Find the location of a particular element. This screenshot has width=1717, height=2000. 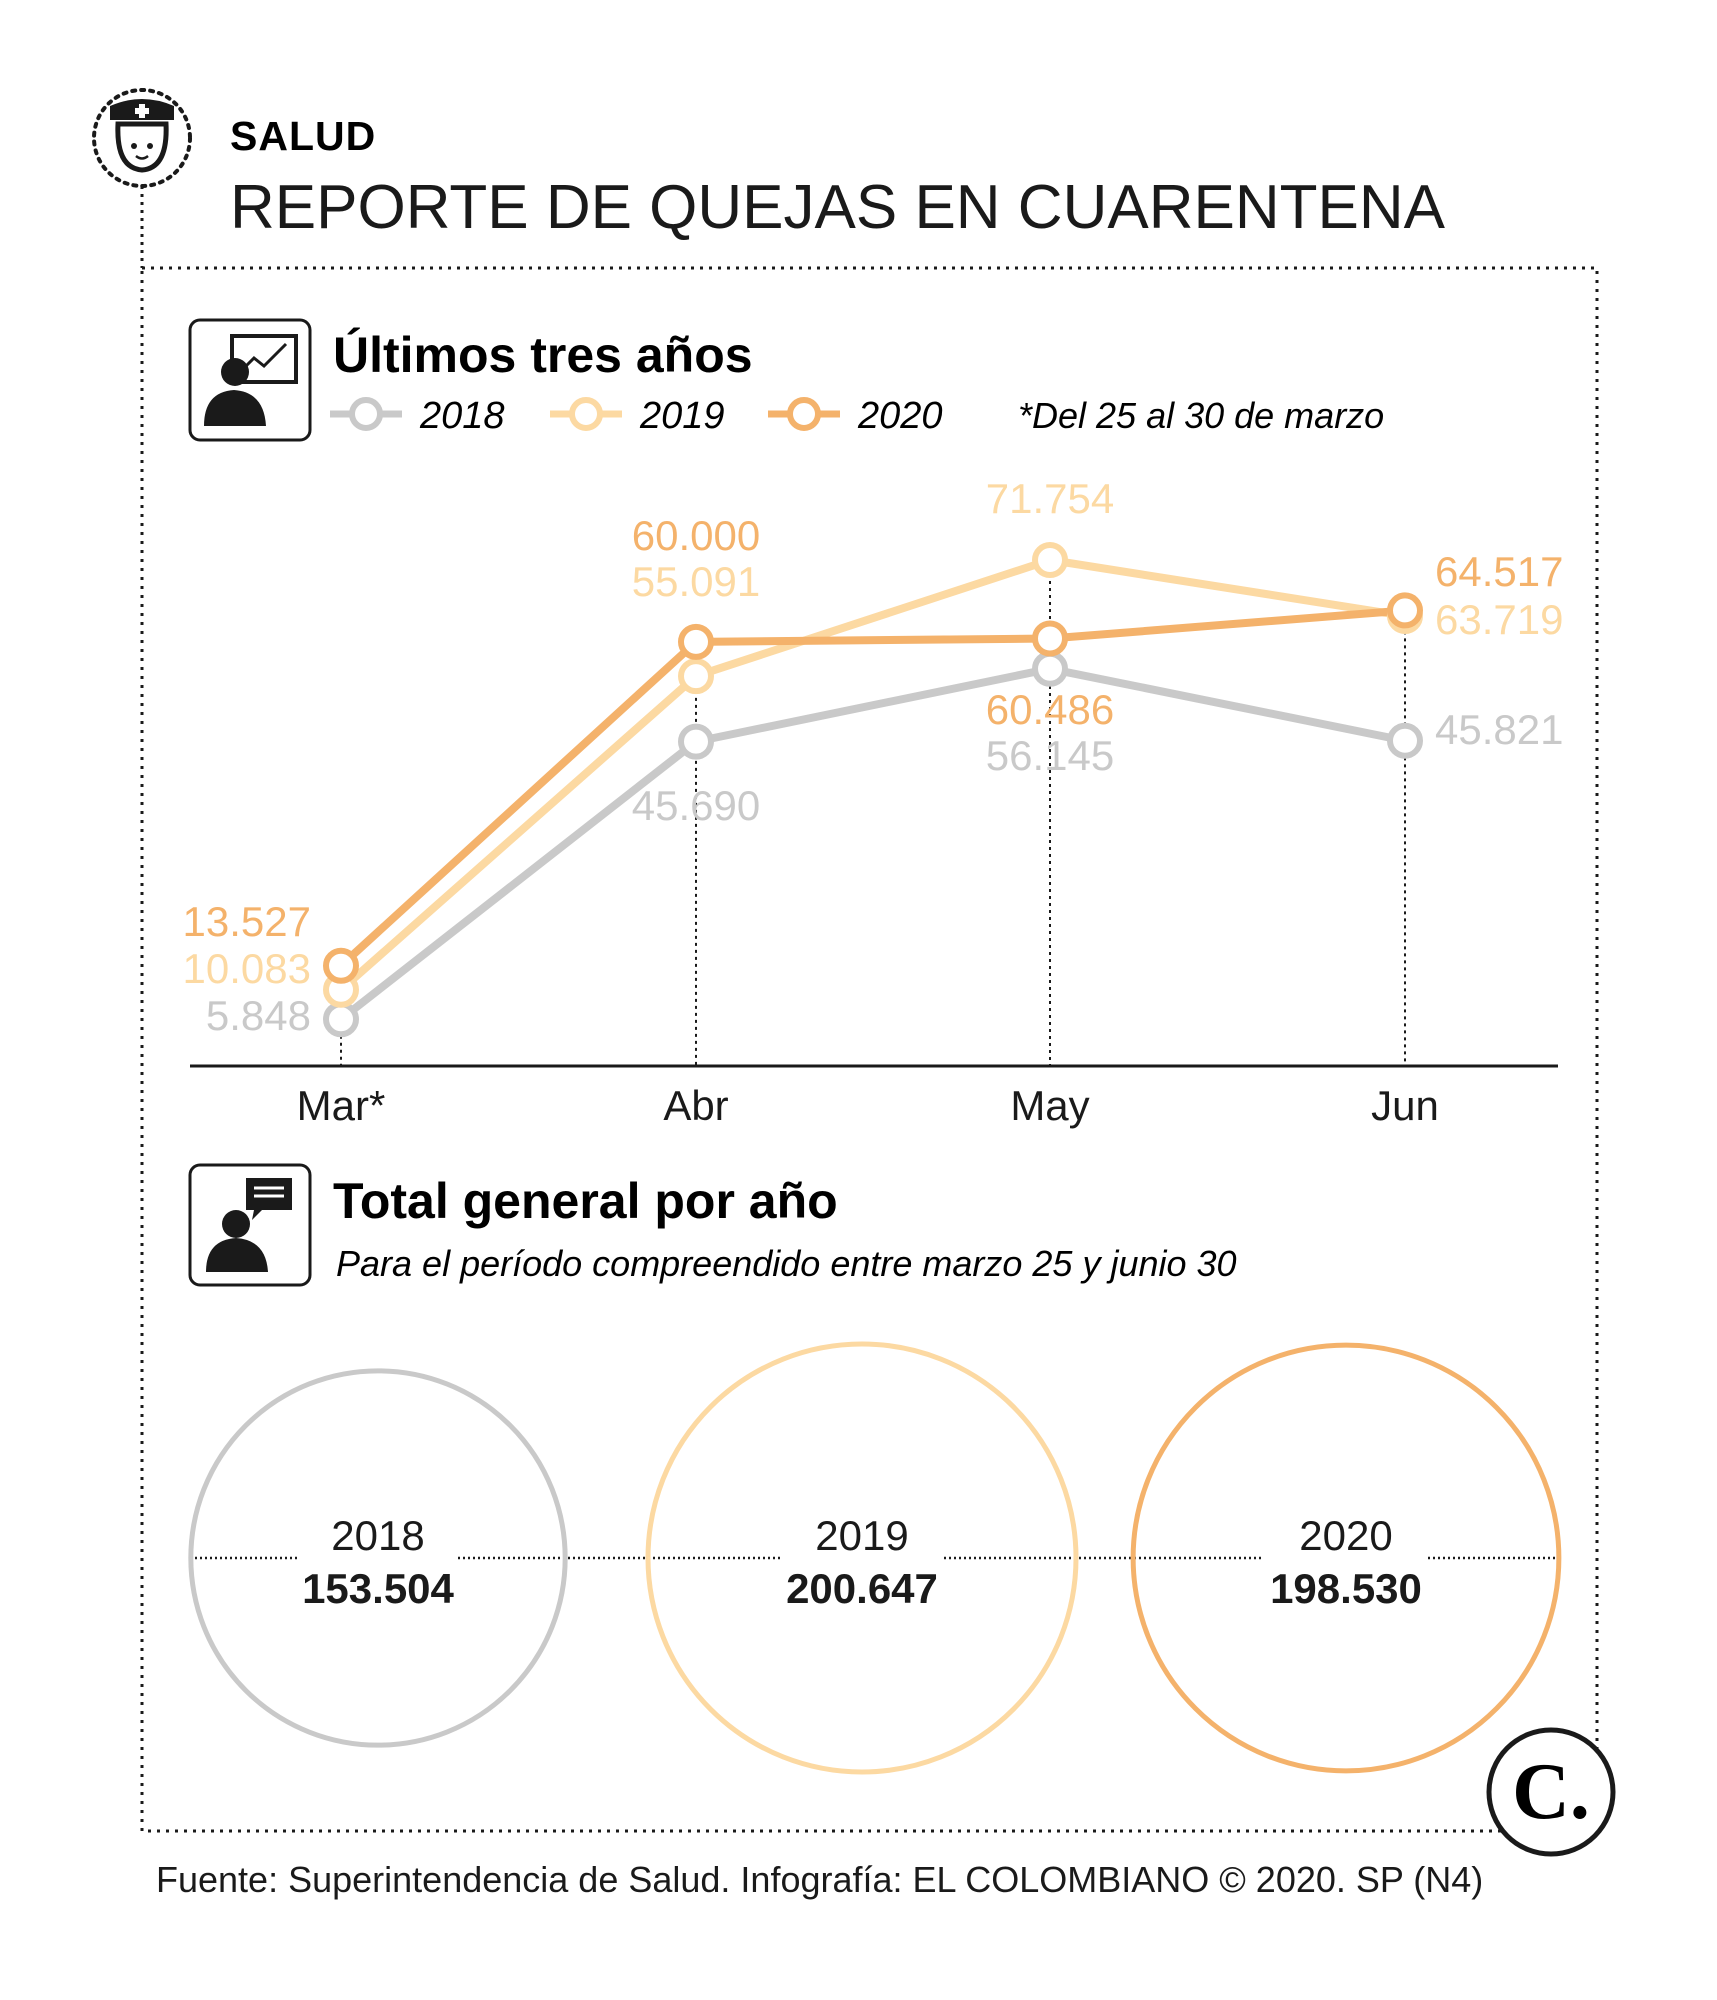

bubble-2020 is located at coordinates (1346, 1558).